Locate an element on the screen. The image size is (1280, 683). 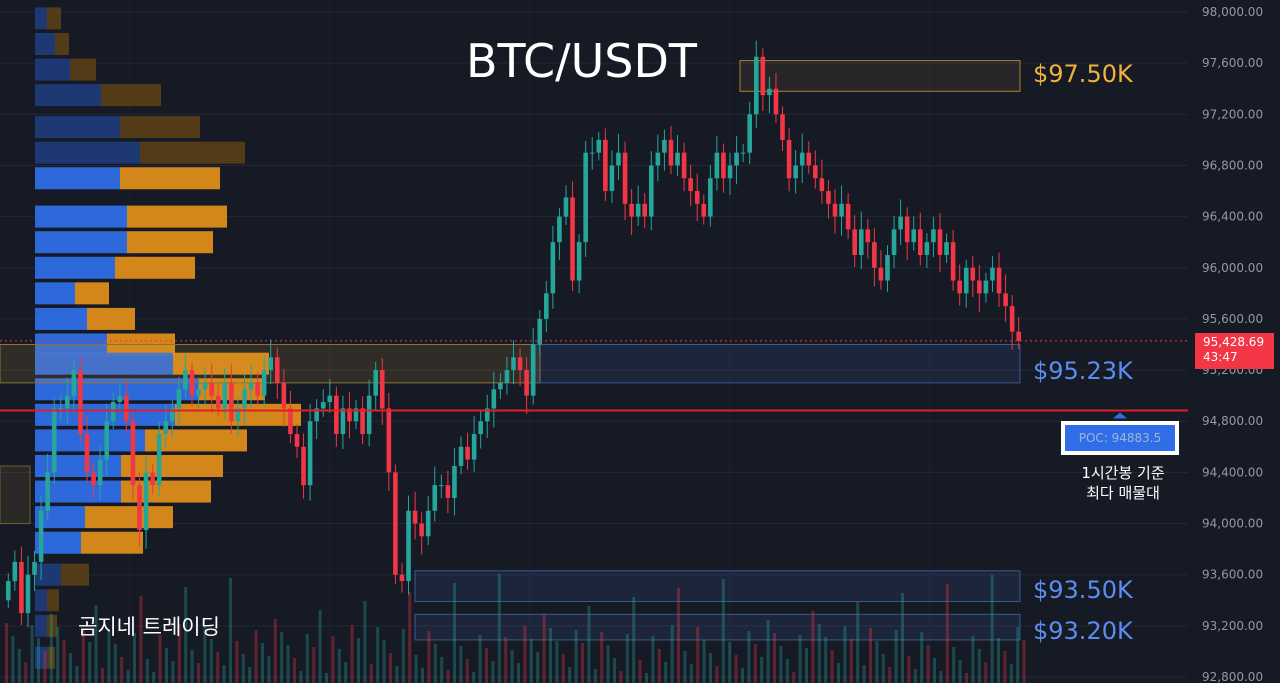
y-tick-label: 96,000.00 is located at coordinates (1232, 268).